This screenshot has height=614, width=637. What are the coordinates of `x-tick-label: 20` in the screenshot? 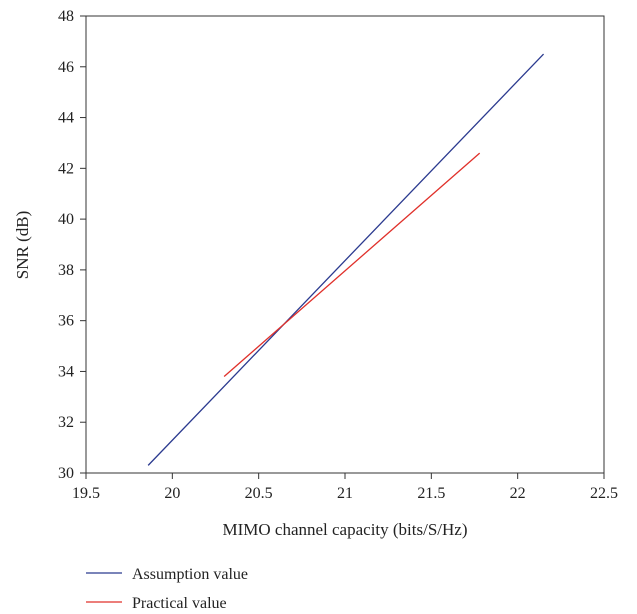 It's located at (172, 493).